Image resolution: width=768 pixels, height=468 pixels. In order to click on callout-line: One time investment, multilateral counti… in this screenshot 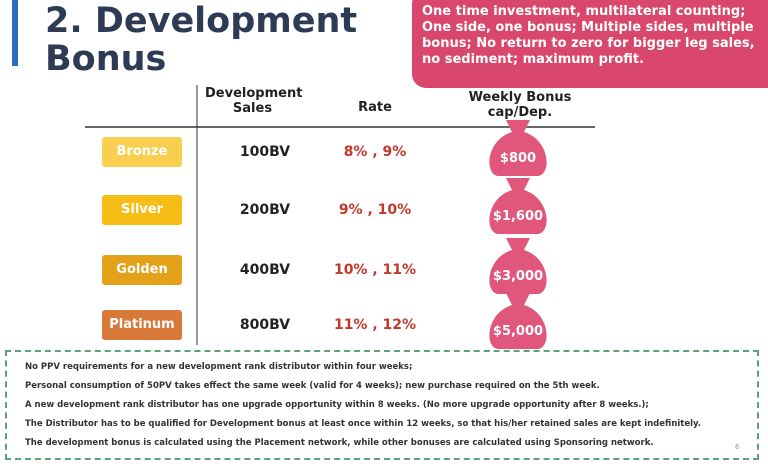, I will do `click(584, 11)`.